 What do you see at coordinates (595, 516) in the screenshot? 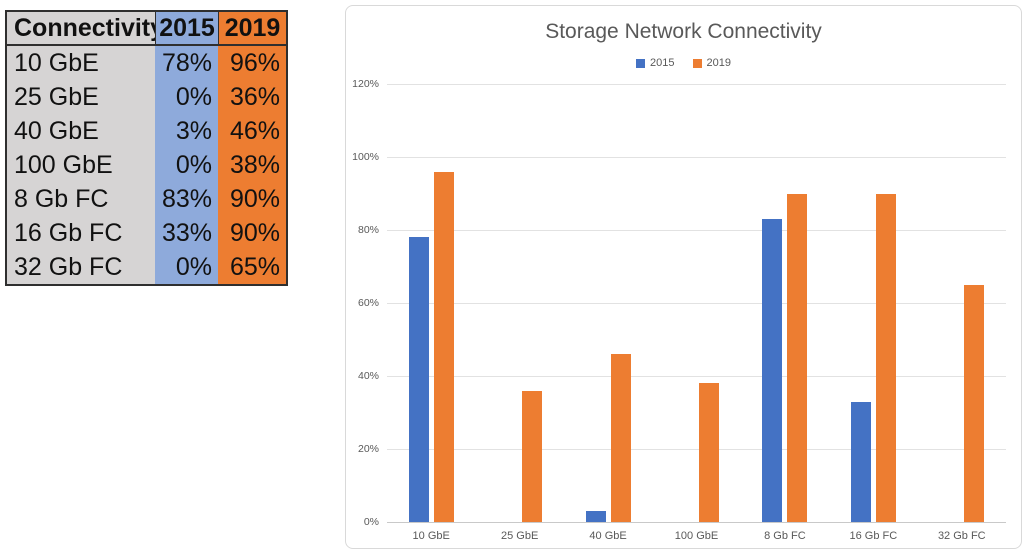
I see `bar-2015-40-gbe` at bounding box center [595, 516].